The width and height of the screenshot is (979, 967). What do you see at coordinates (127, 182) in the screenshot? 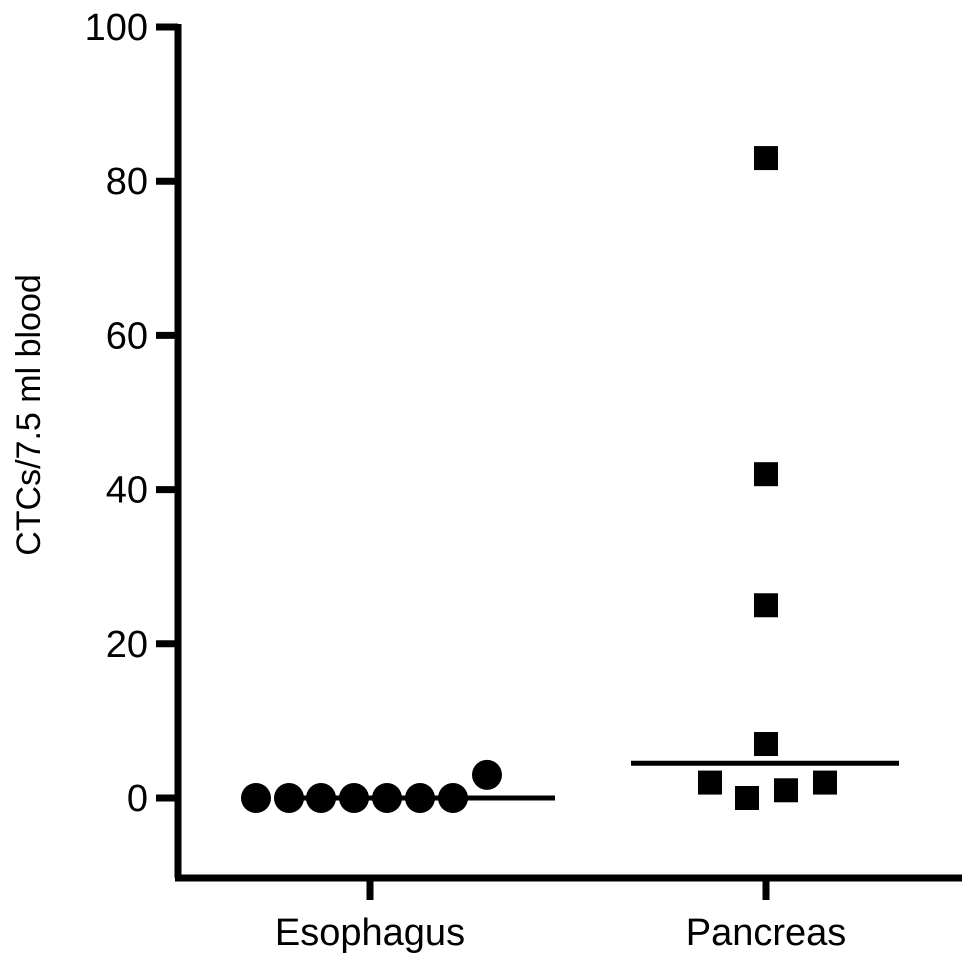
I see `y-tick-label: 80` at bounding box center [127, 182].